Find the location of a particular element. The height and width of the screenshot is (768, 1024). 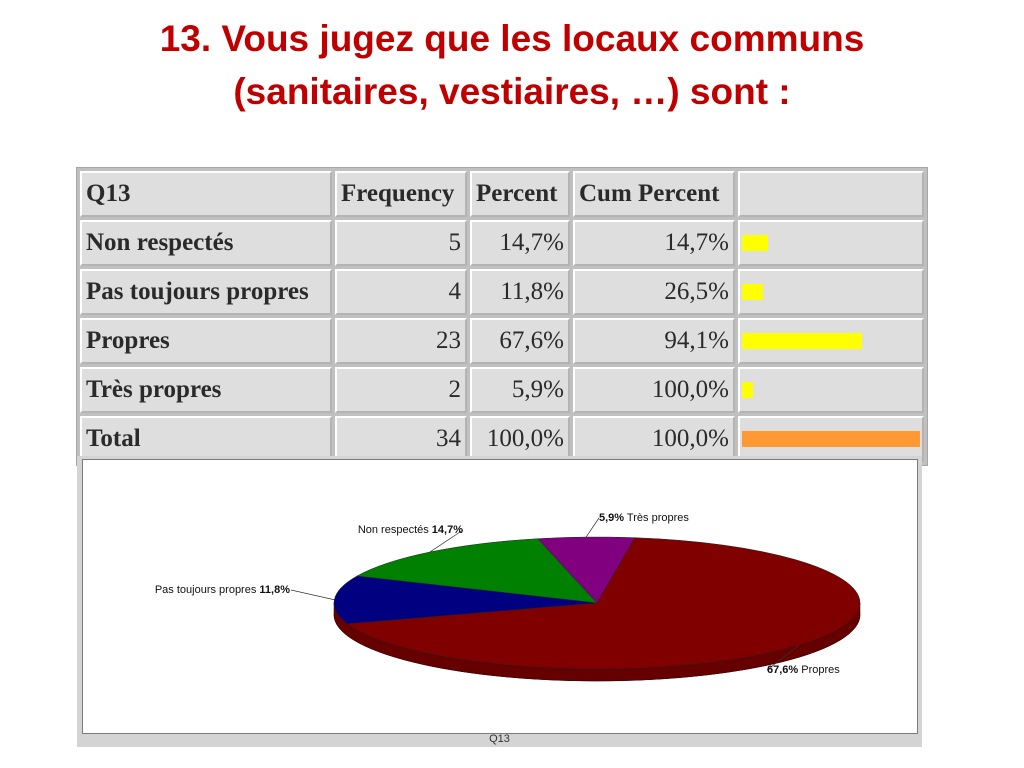

total-label: Total is located at coordinates (206, 439).